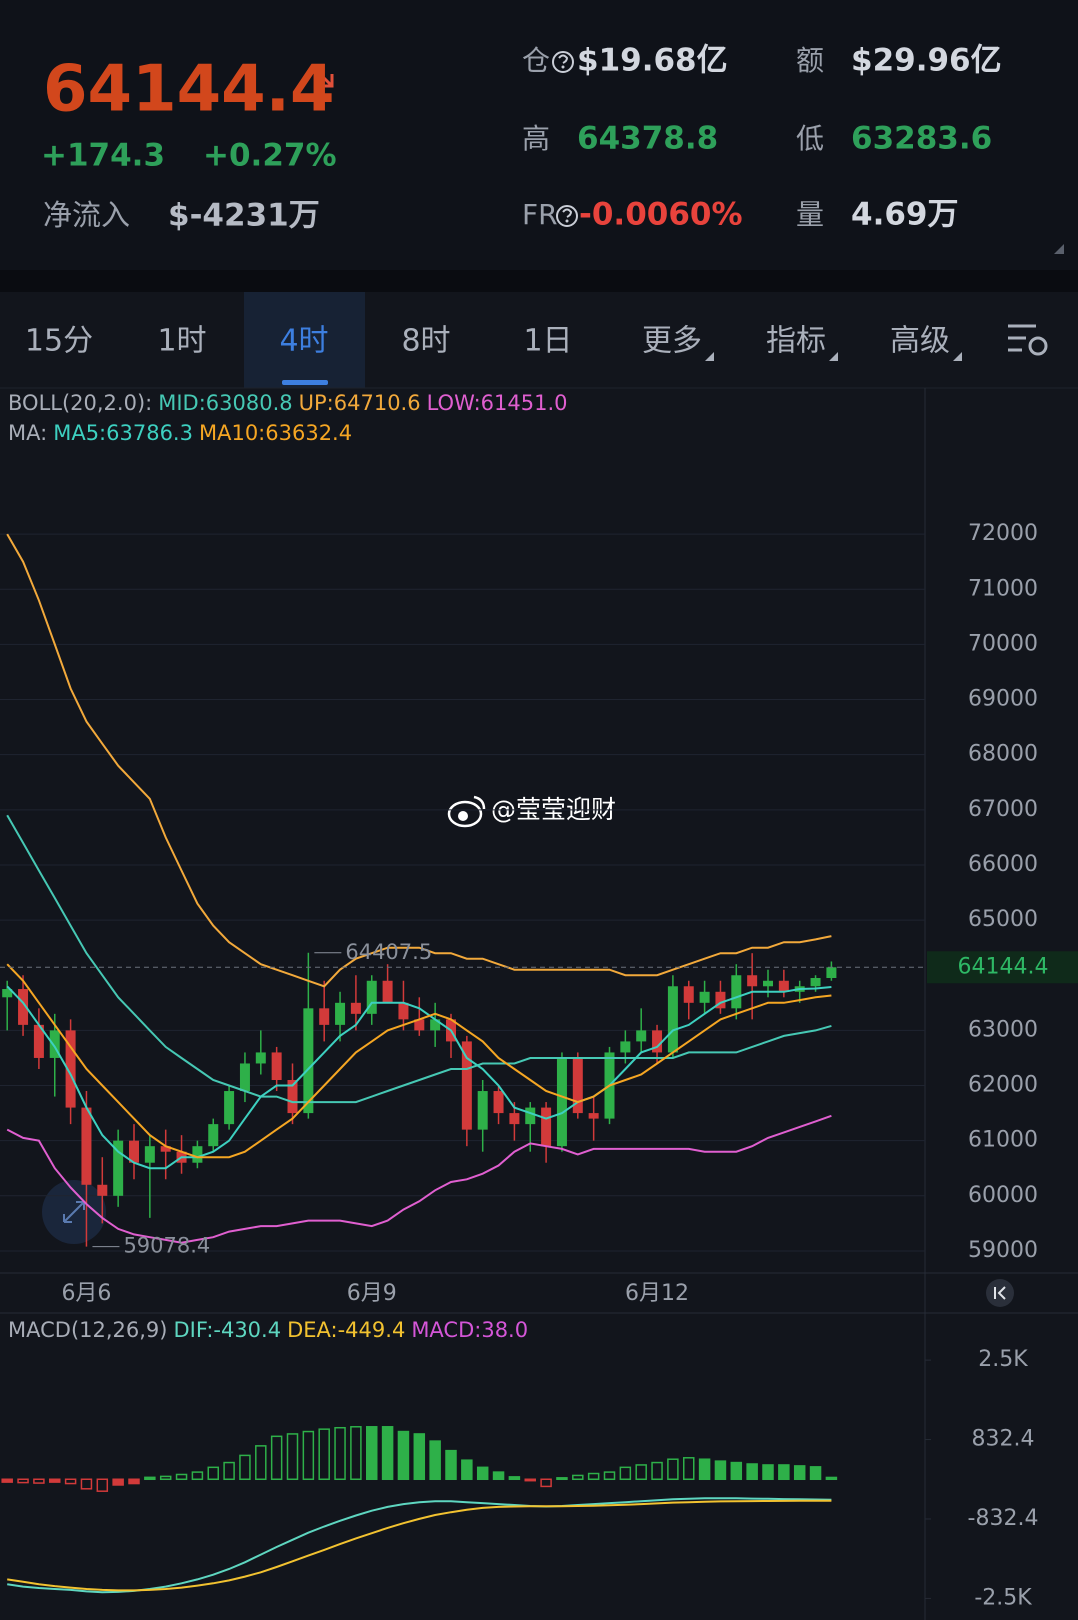 The width and height of the screenshot is (1078, 1620). Describe the element at coordinates (536, 138) in the screenshot. I see `stat-label: 高` at that location.